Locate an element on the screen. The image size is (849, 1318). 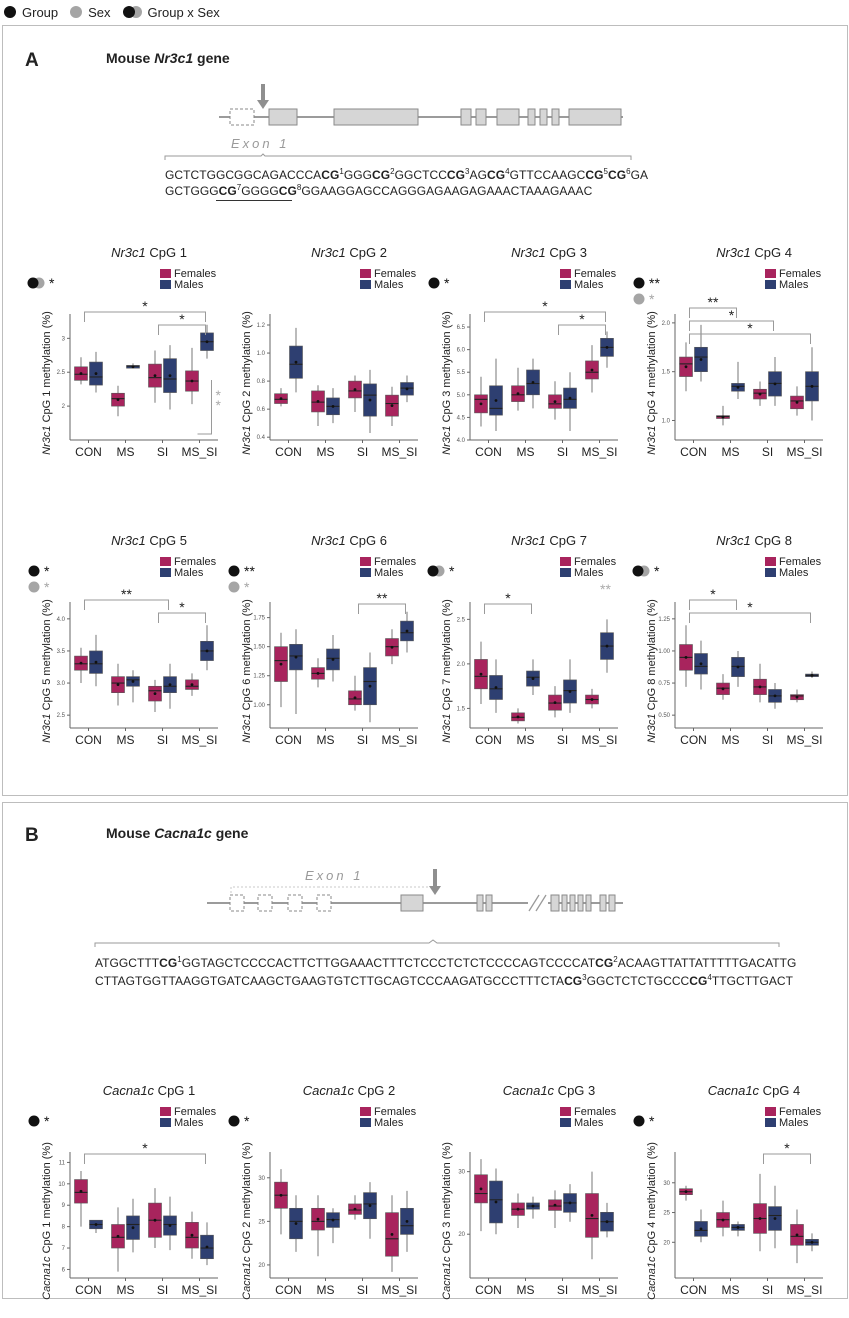
plot-title: Nr3c1 CpG 3 is located at coordinates (549, 252).